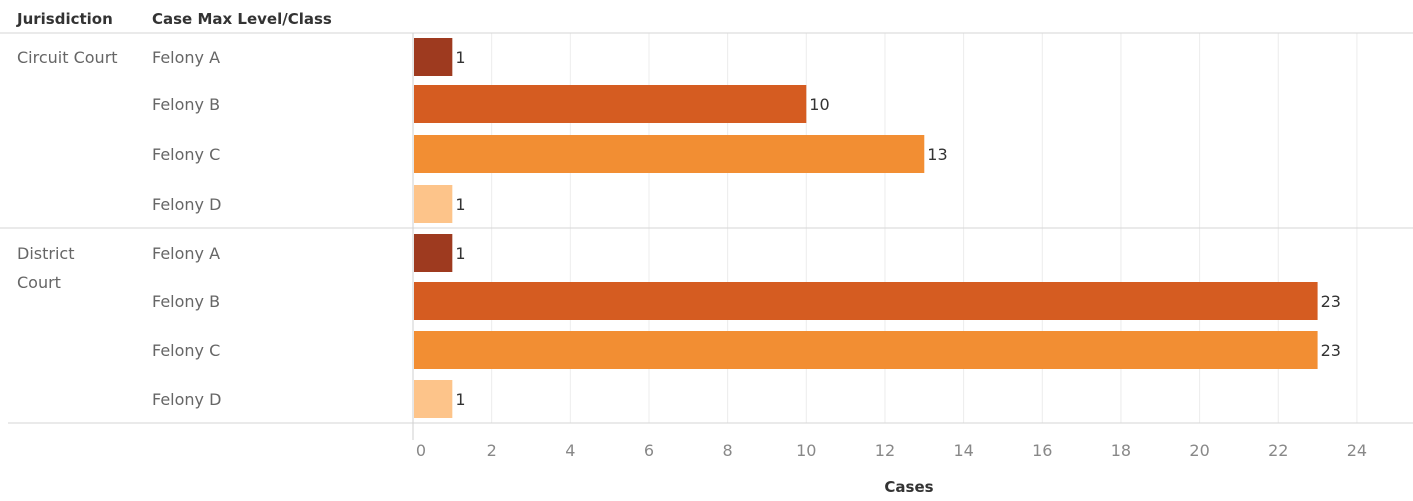 The height and width of the screenshot is (501, 1413). Describe the element at coordinates (649, 450) in the screenshot. I see `x-tick-label: 6` at that location.